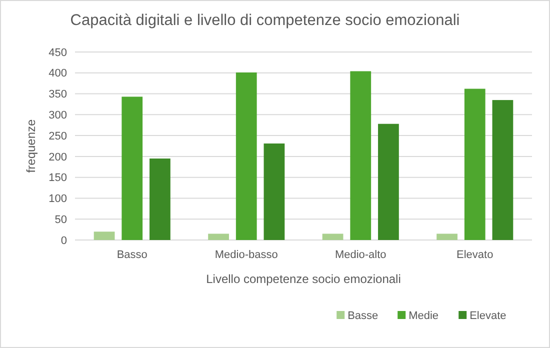 This screenshot has height=348, width=550. I want to click on x-tick-label: Medio-basso, so click(246, 255).